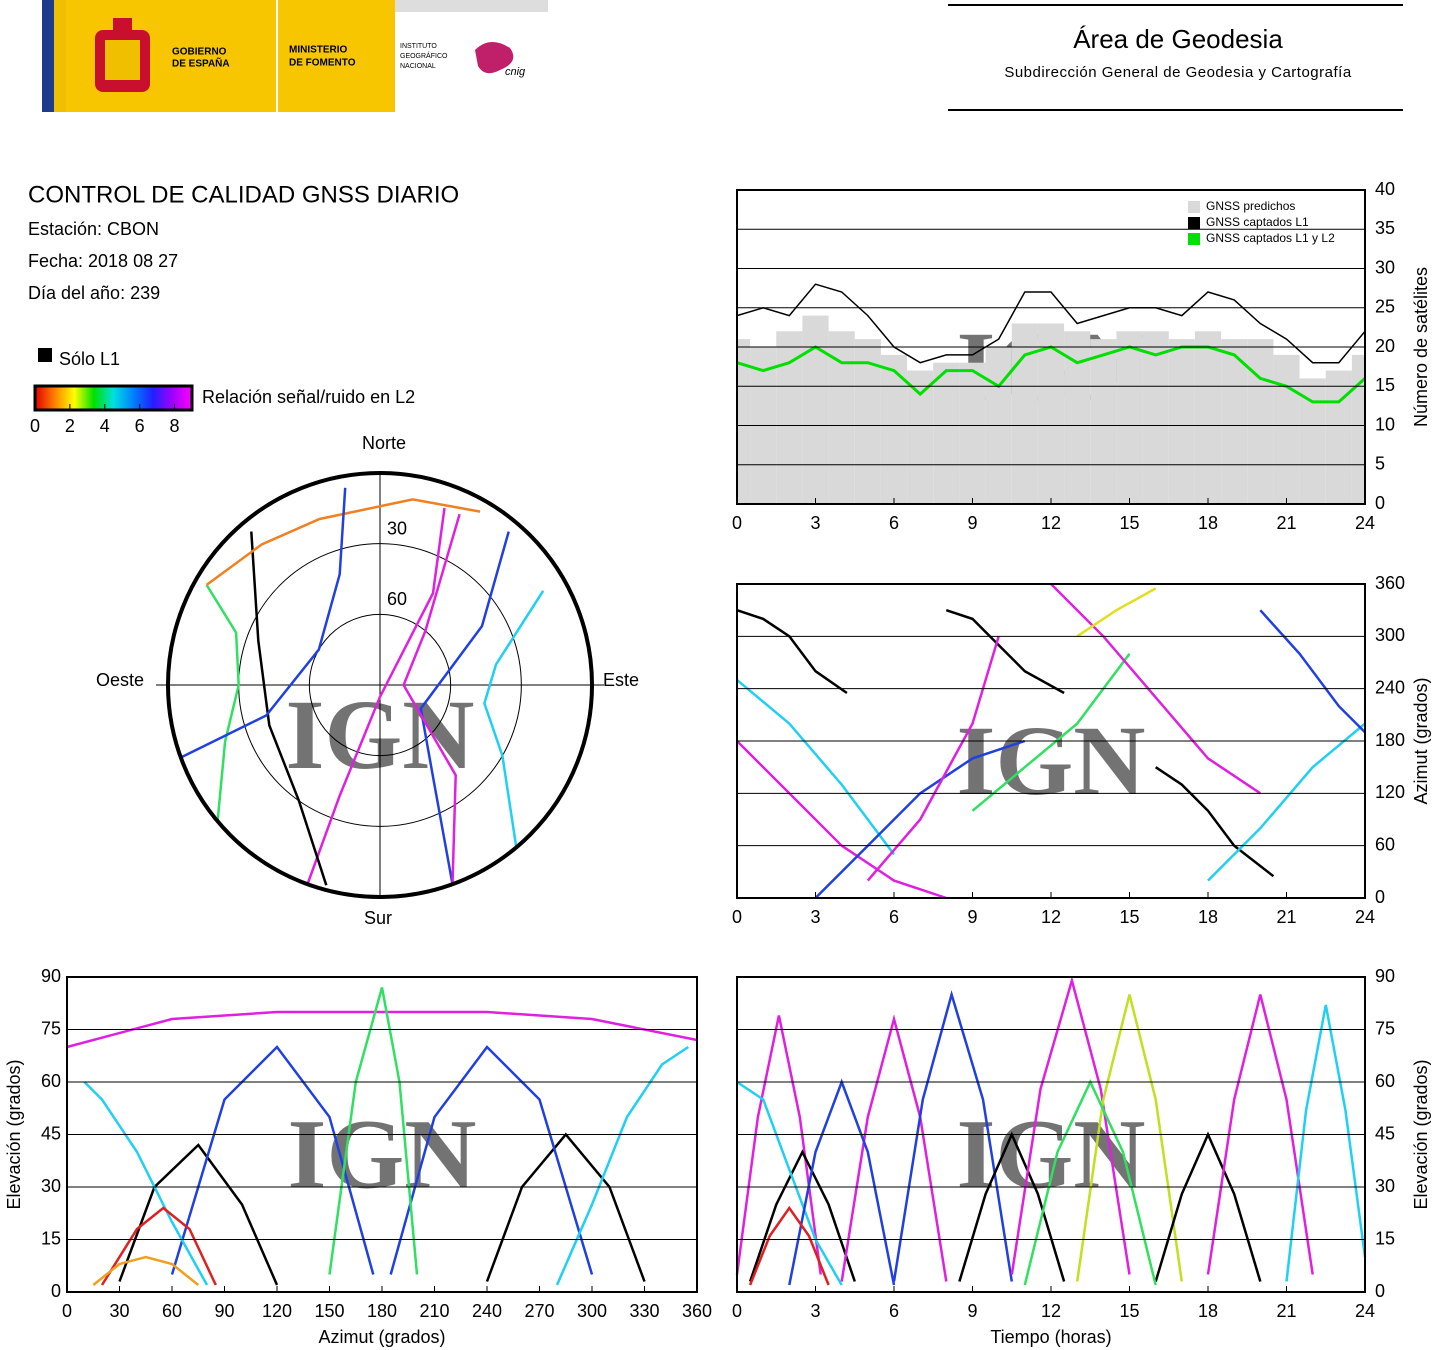 Image resolution: width=1445 pixels, height=1350 pixels. Describe the element at coordinates (1257, 222) in the screenshot. I see `legend-label: GNSS captados L1` at that location.